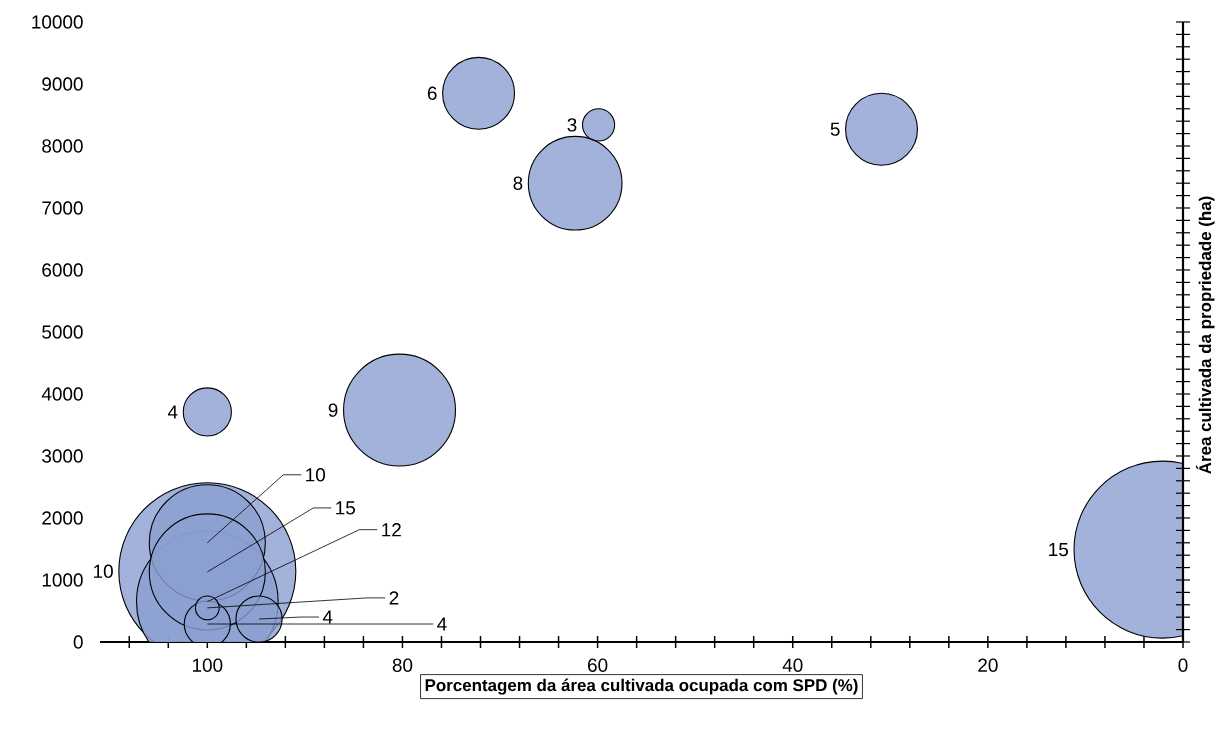 The width and height of the screenshot is (1221, 733). Describe the element at coordinates (333, 410) in the screenshot. I see `annotation: 9` at that location.